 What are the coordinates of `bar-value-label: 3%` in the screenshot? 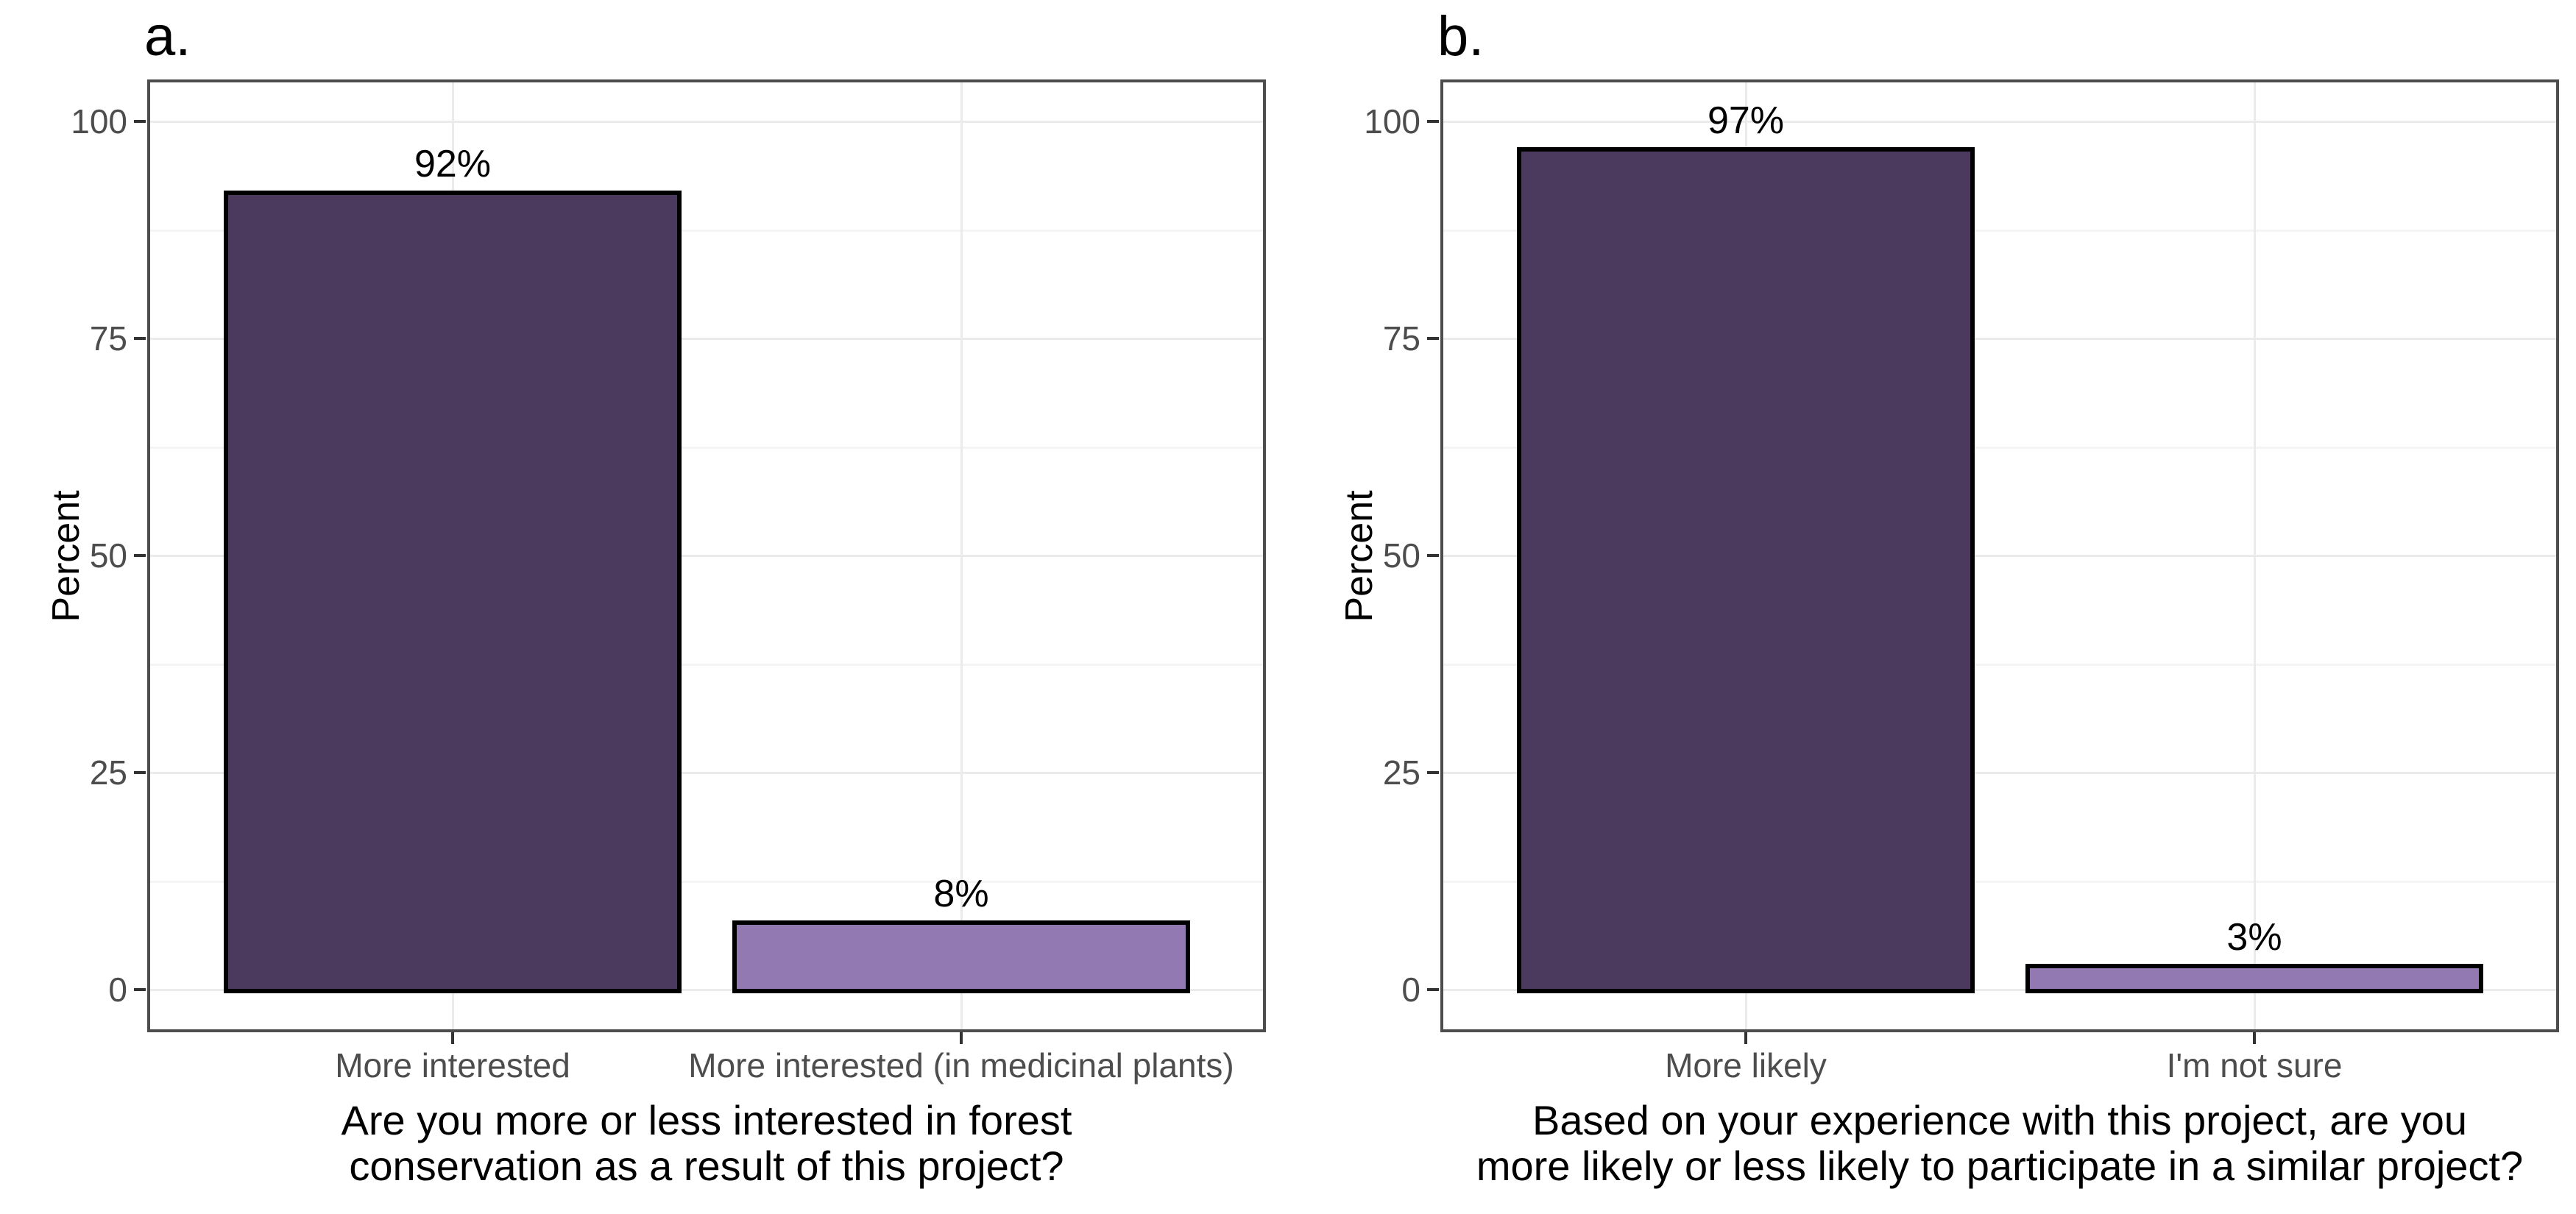 It's located at (2254, 937).